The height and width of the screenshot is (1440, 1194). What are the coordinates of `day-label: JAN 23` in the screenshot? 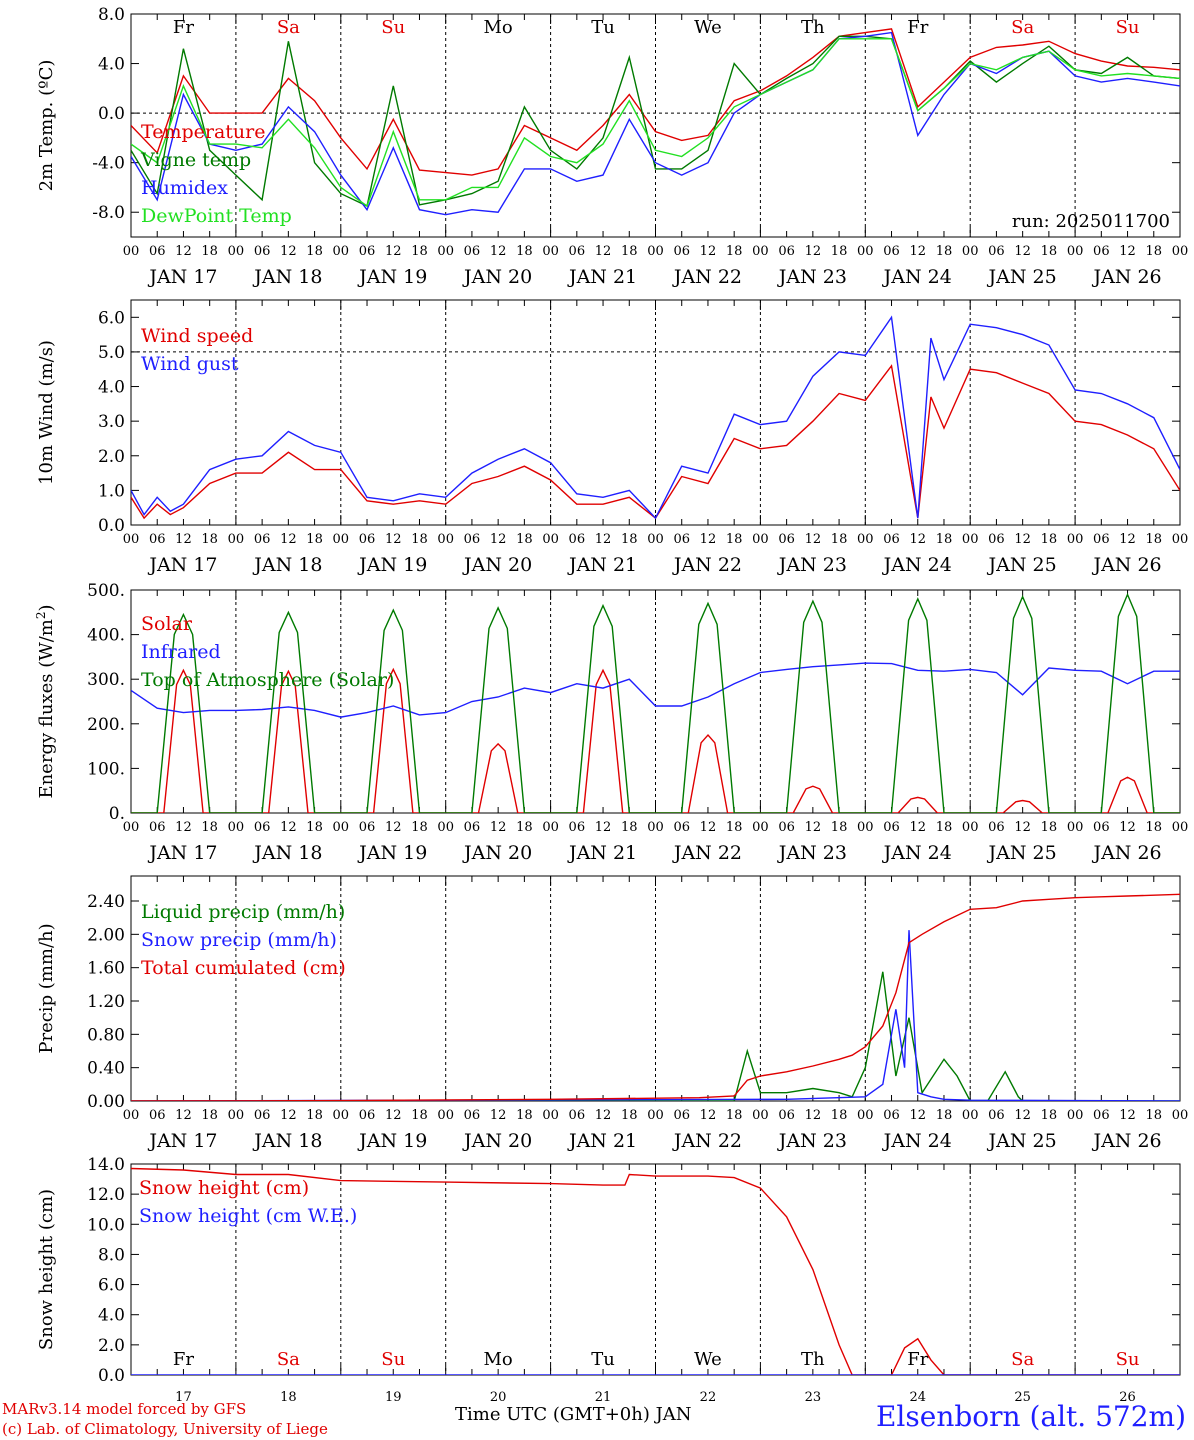 It's located at (812, 853).